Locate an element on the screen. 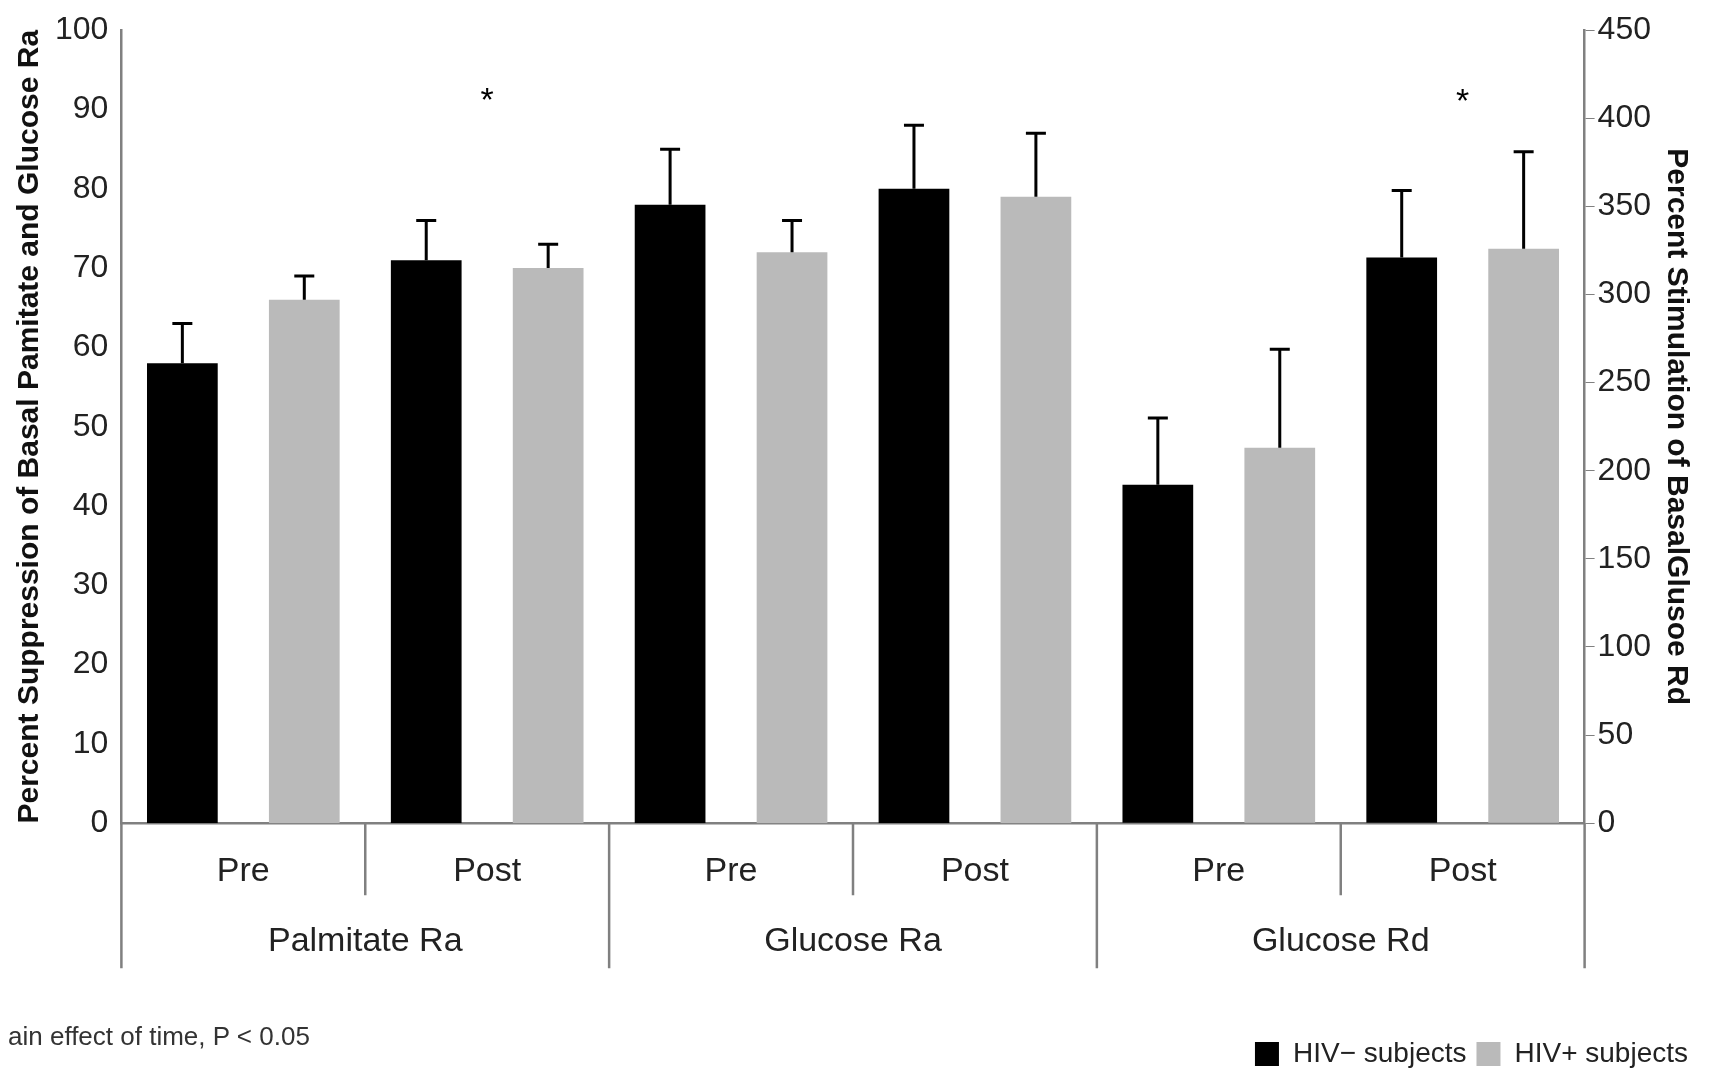  y-axis-title: Percent Suppression of Basal Pamitate and Glucose Ra is located at coordinates (28, 426).